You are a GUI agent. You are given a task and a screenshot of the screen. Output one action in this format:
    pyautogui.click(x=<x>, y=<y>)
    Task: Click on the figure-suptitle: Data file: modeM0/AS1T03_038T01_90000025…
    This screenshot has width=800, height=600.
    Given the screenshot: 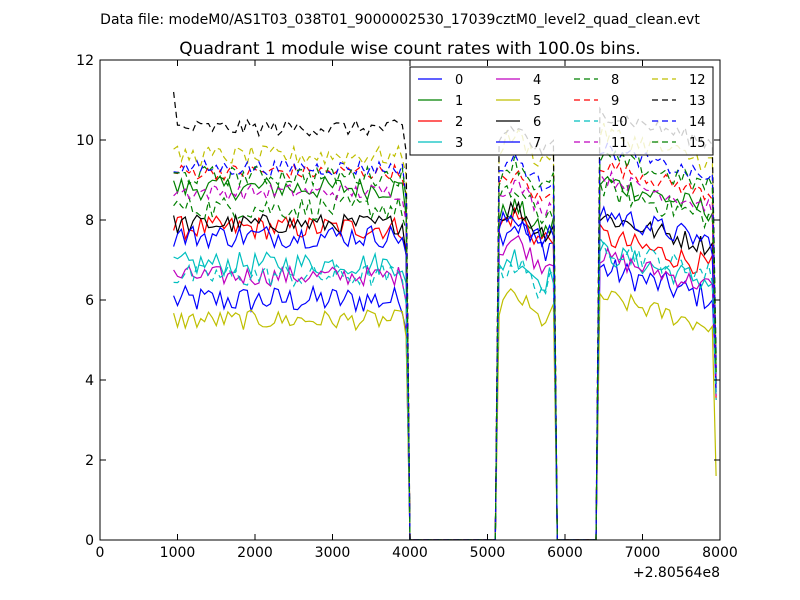 What is the action you would take?
    pyautogui.click(x=400, y=20)
    